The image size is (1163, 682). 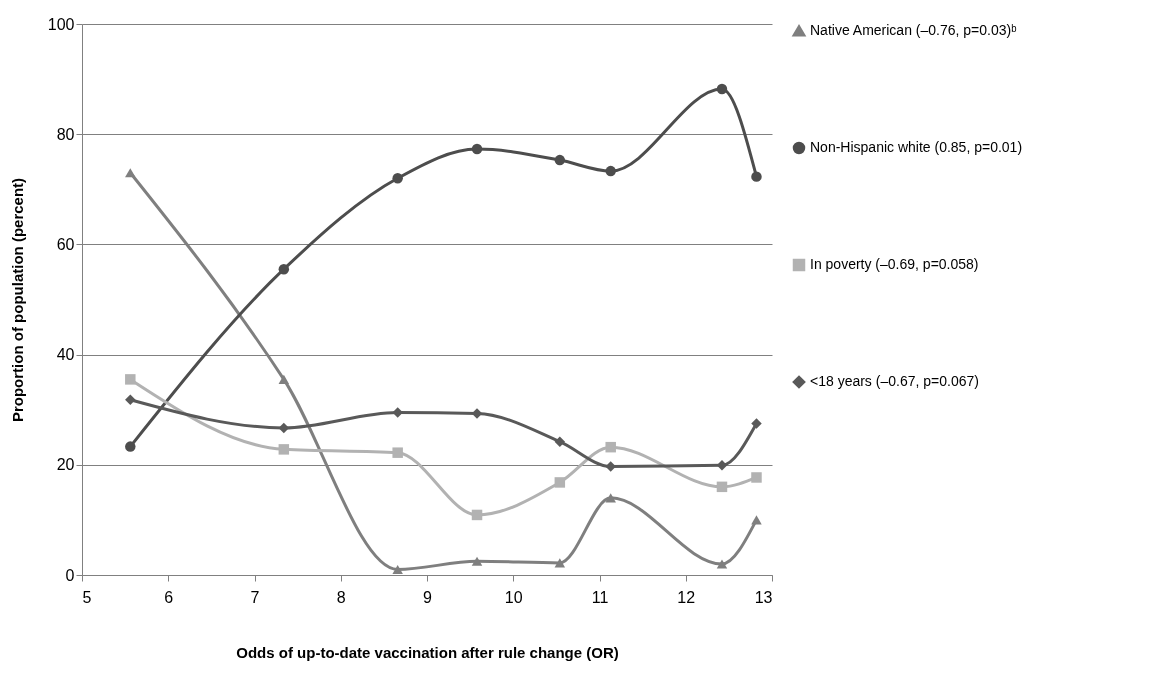 I want to click on y-axis-title: Proportion of population (percent), so click(x=17, y=300).